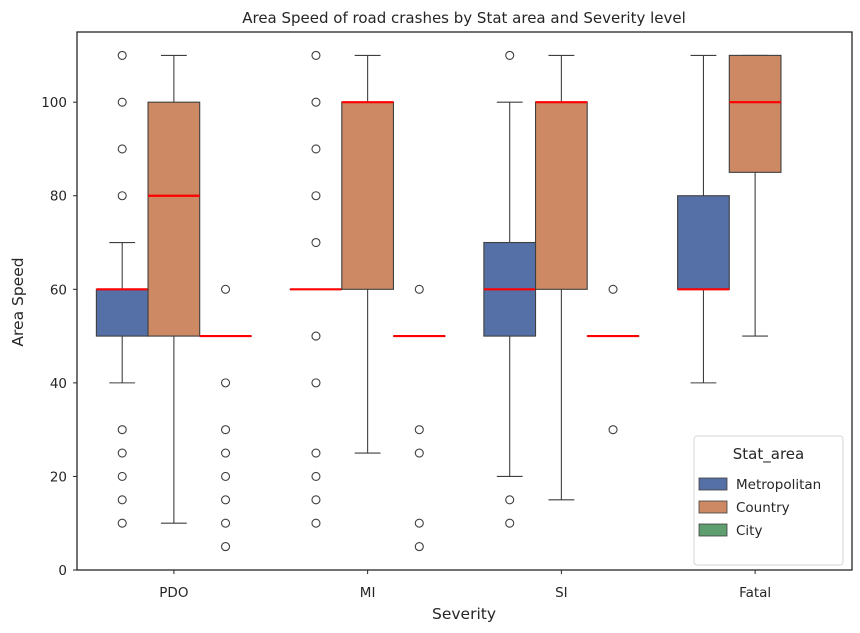 This screenshot has height=633, width=860. What do you see at coordinates (62, 571) in the screenshot?
I see `y-tick-label: 0` at bounding box center [62, 571].